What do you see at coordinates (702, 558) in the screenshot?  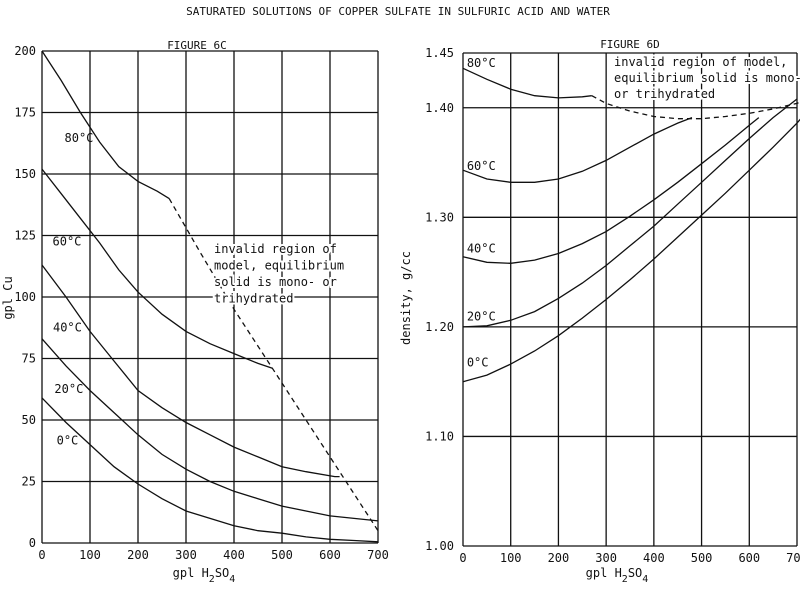 I see `fig6d-xtick-500: 500` at bounding box center [702, 558].